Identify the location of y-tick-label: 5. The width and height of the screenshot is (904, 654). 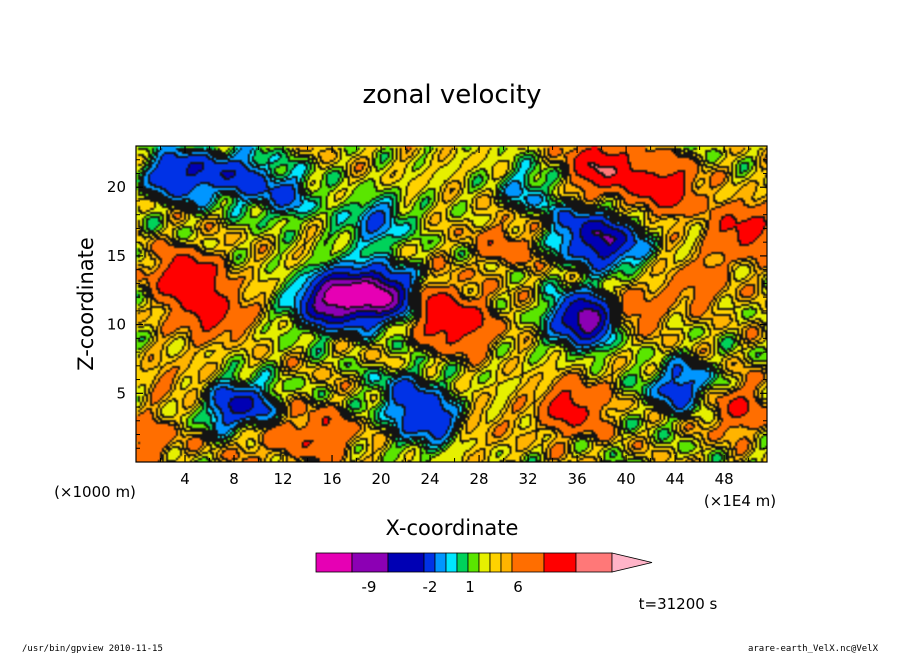
(121, 393).